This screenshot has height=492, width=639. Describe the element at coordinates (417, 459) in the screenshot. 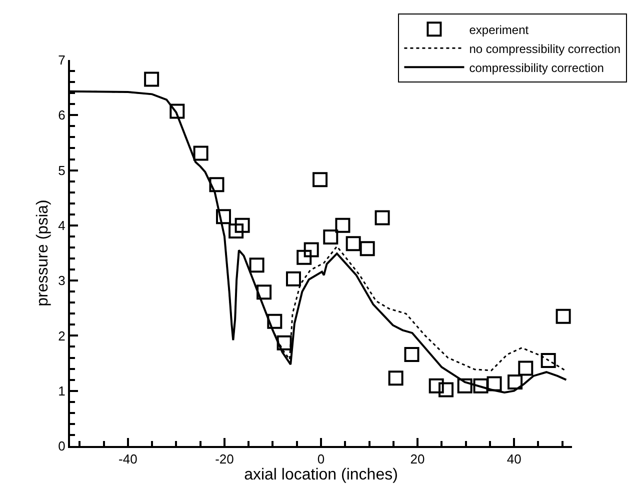

I see `x-tick-label: 20` at that location.